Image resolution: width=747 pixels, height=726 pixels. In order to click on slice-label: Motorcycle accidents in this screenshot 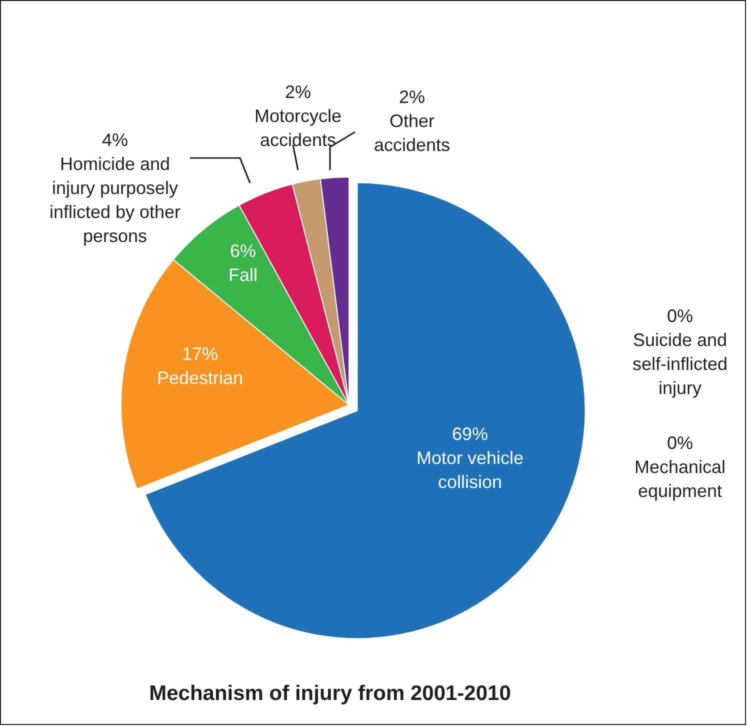, I will do `click(298, 128)`.